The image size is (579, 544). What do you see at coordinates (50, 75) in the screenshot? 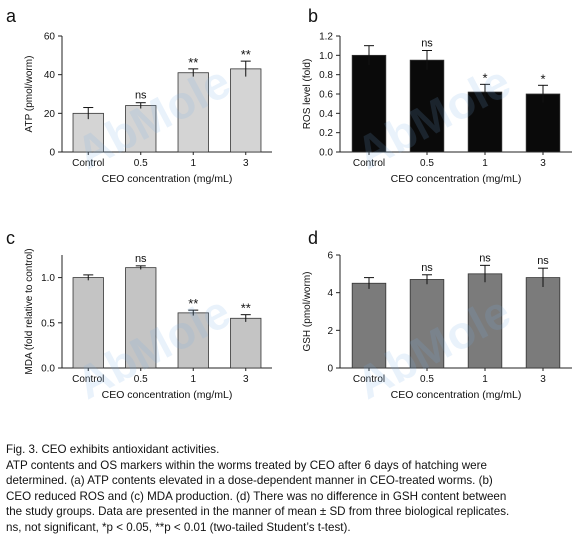
I see `y-tick-label: 40` at bounding box center [50, 75].